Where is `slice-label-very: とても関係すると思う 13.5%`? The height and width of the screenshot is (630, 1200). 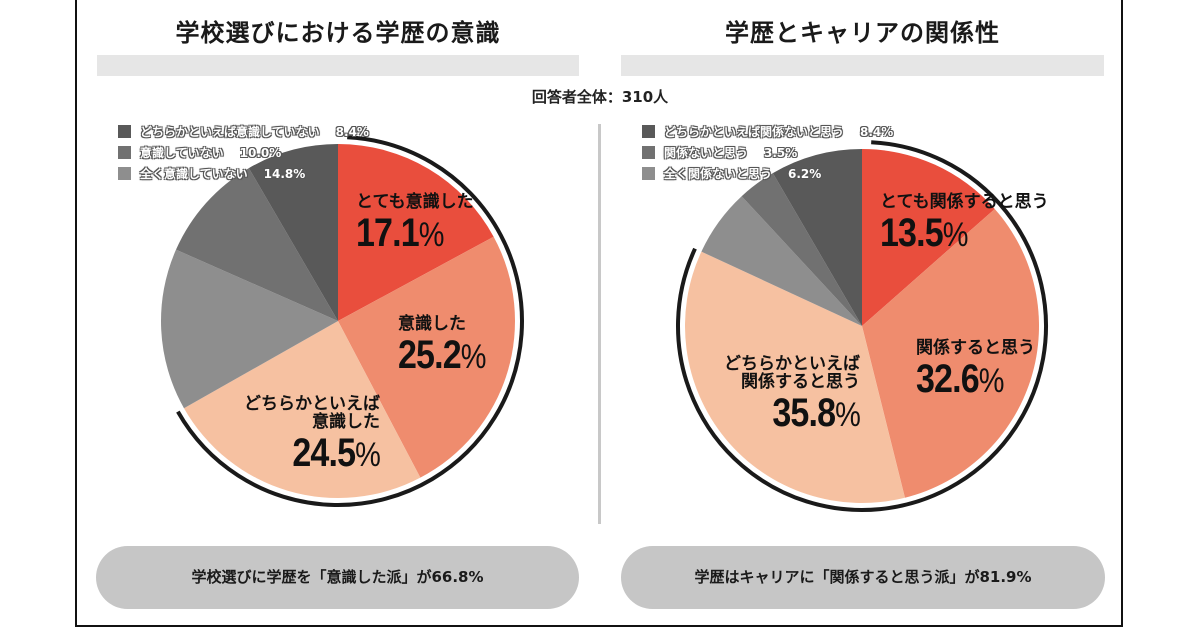 slice-label-very: とても関係すると思う 13.5% is located at coordinates (964, 223).